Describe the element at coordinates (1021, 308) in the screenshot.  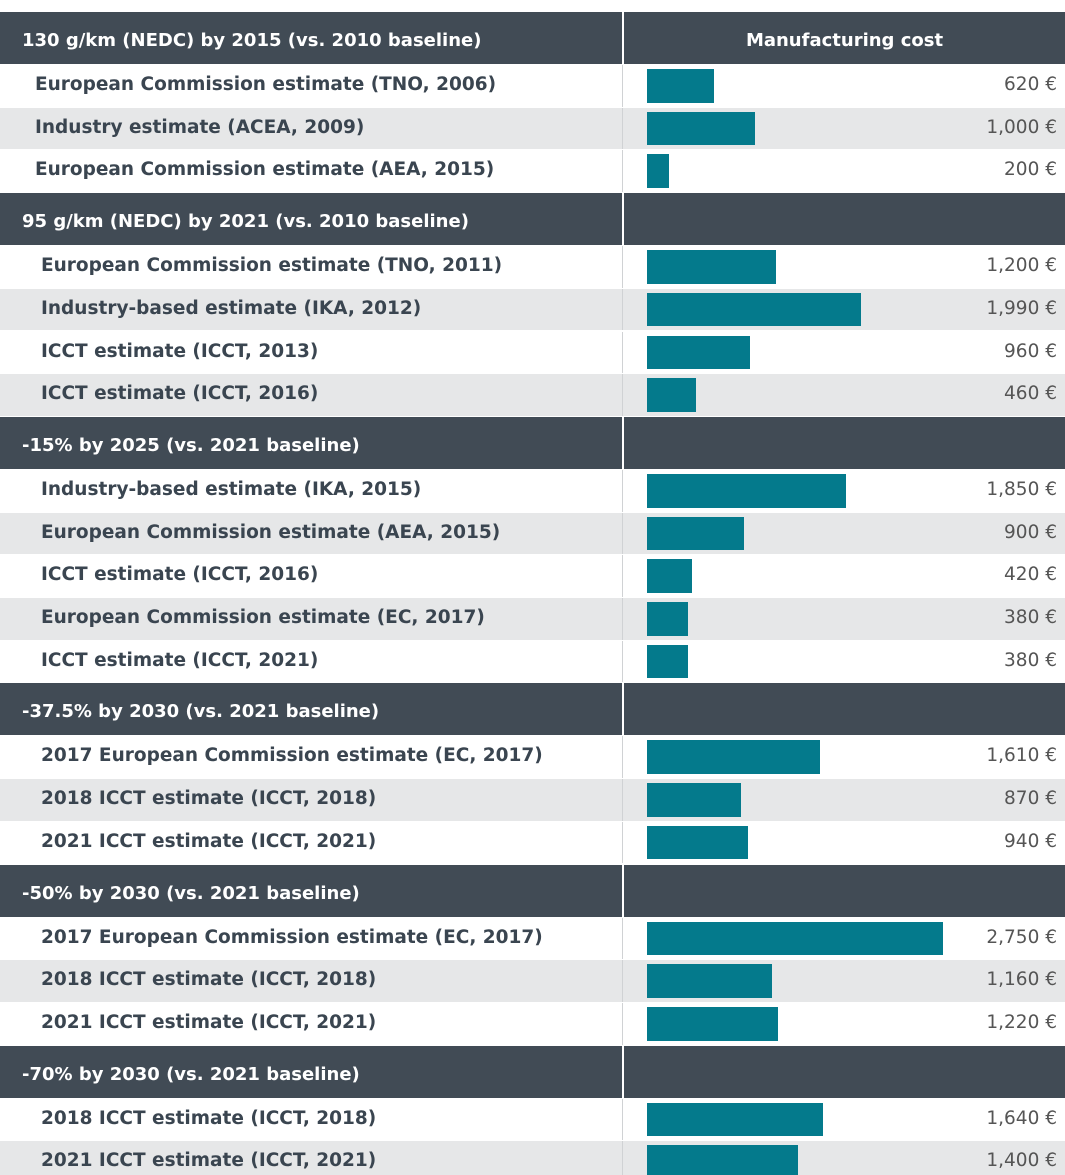
I see `value-label: 1,990 €` at that location.